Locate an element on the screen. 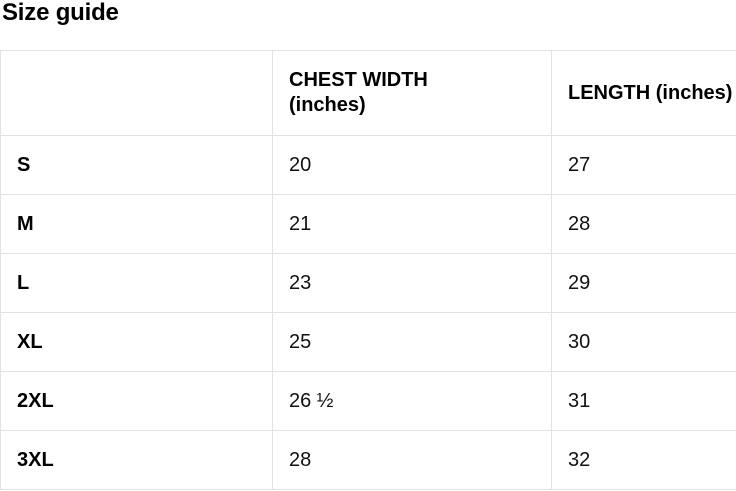 The width and height of the screenshot is (736, 491). row-label: XL is located at coordinates (136, 342).